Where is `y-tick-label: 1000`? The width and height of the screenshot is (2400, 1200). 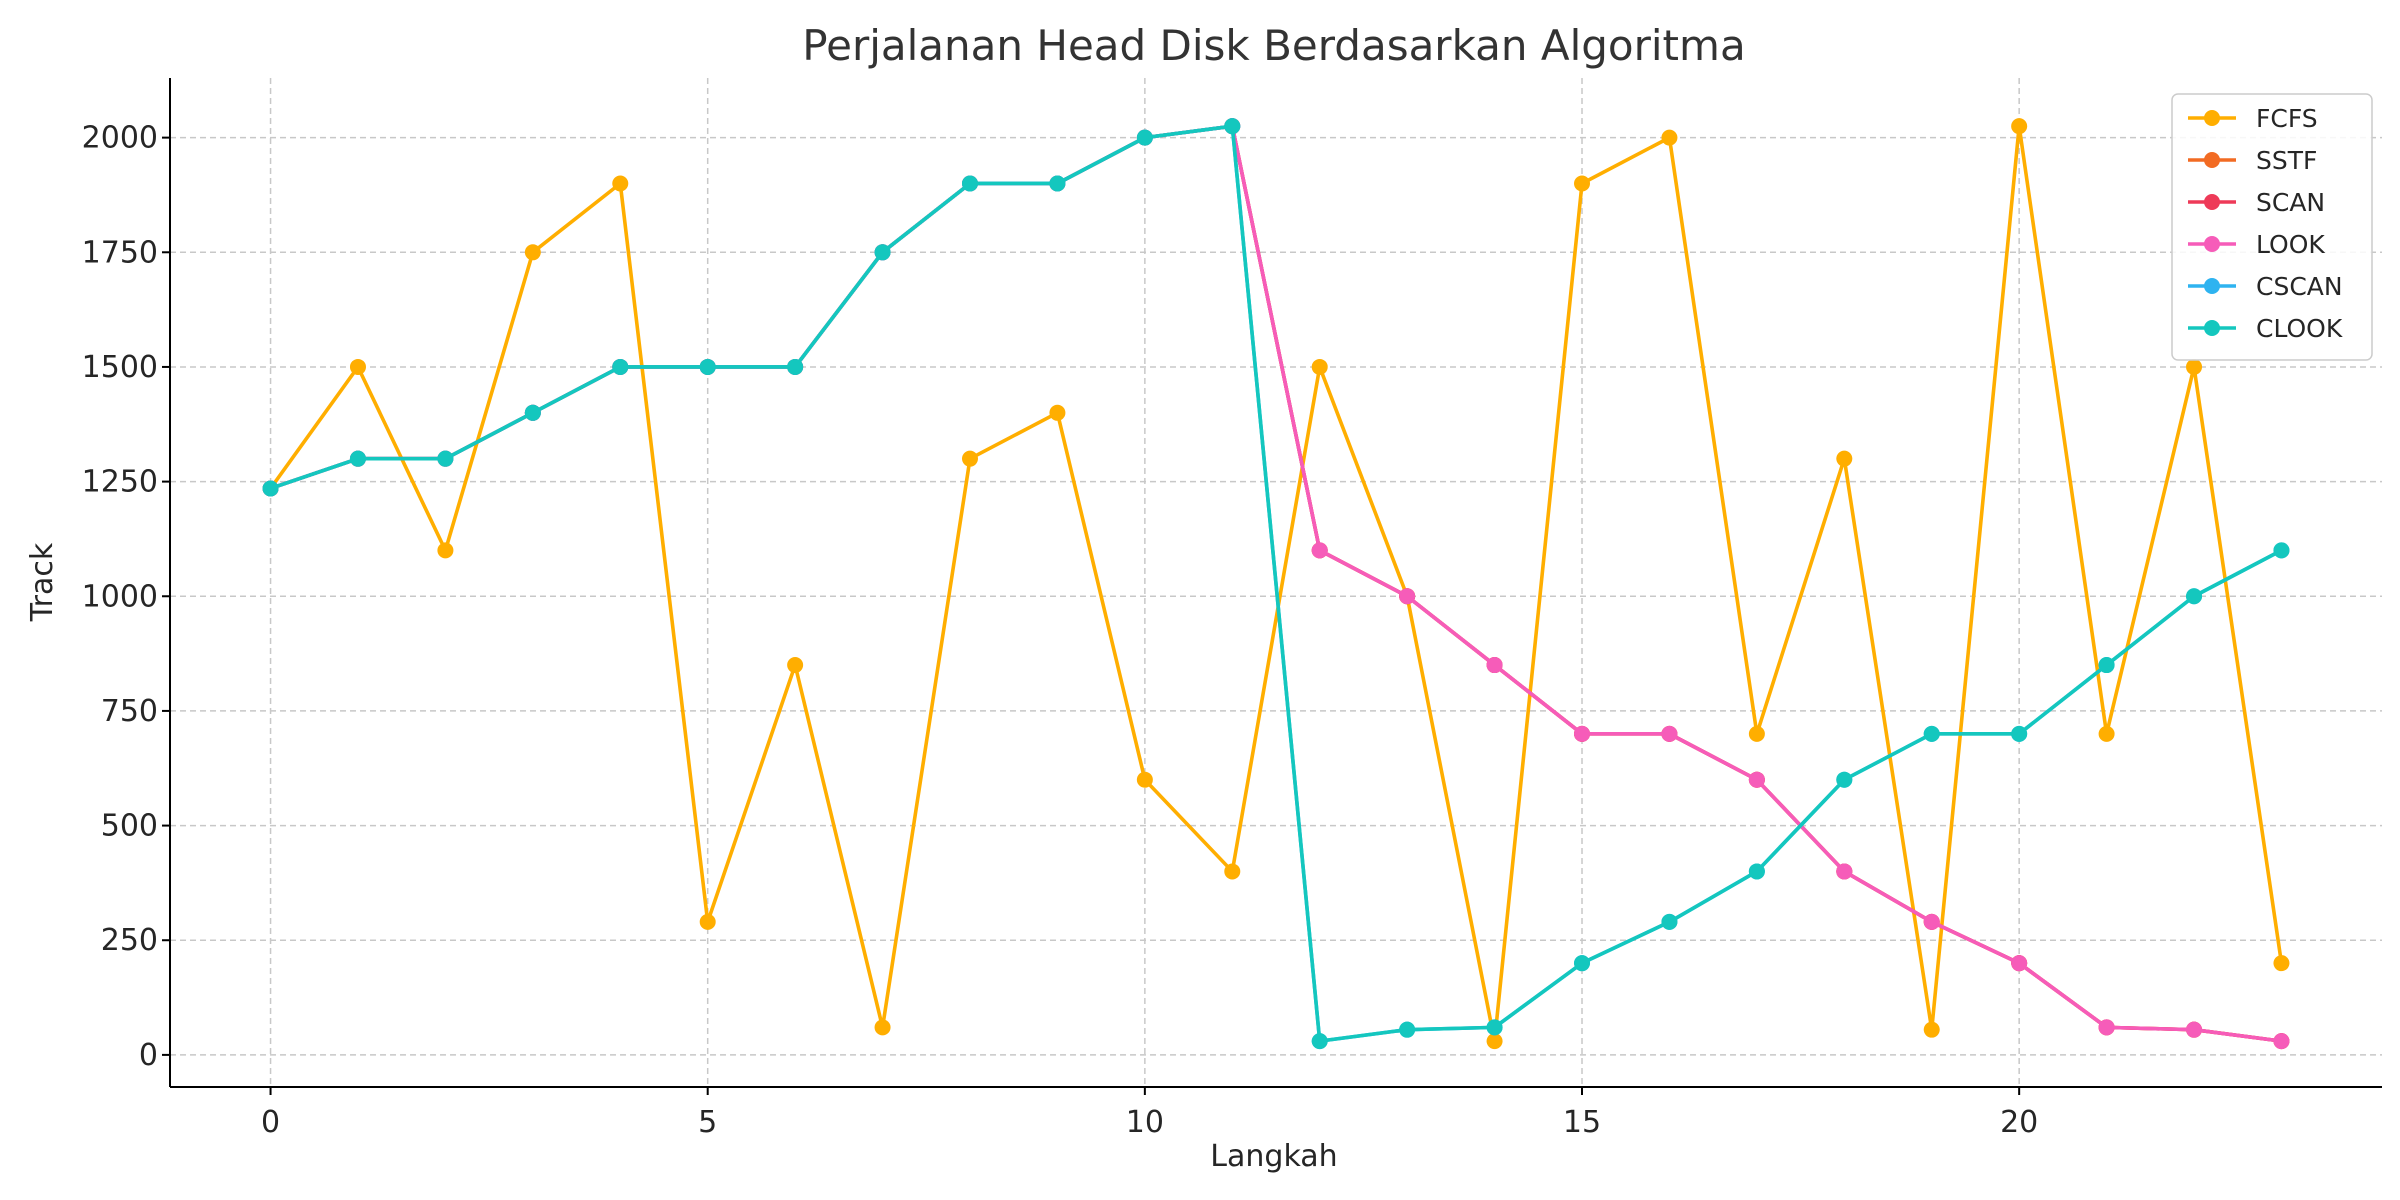
y-tick-label: 1000 is located at coordinates (120, 596).